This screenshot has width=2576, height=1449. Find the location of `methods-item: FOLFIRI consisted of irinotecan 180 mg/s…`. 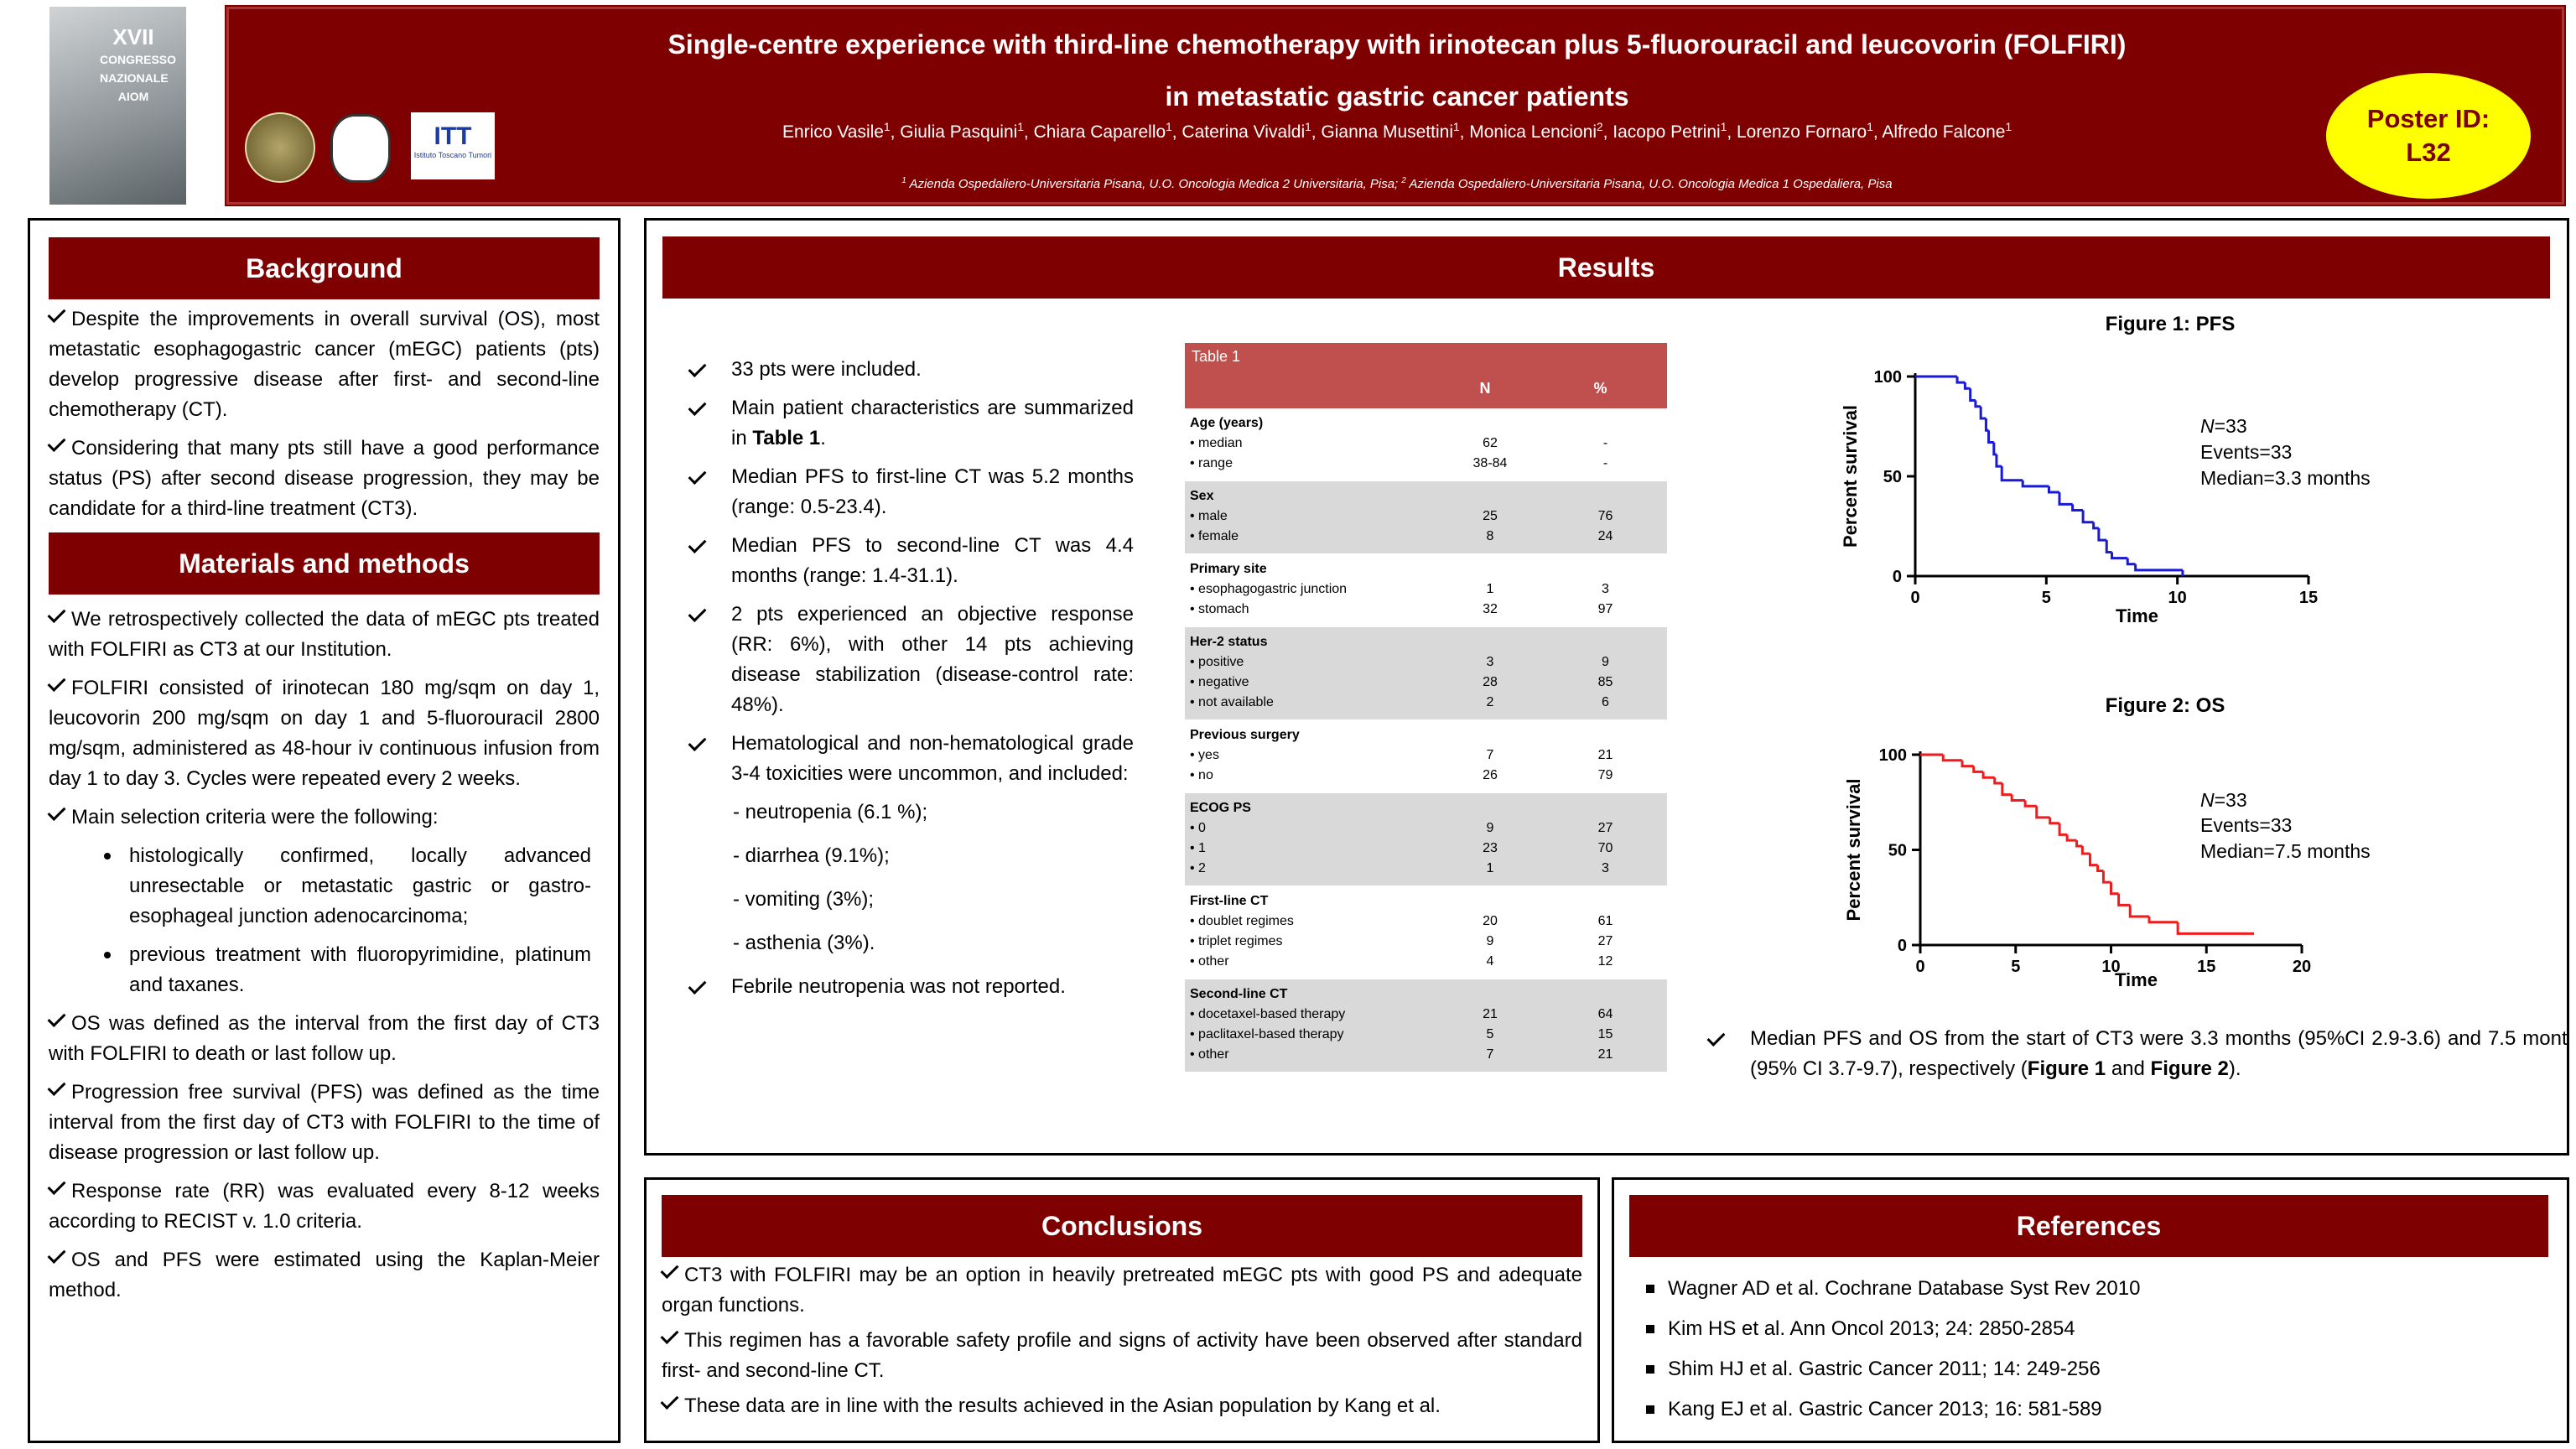

methods-item: FOLFIRI consisted of irinotecan 180 mg/s… is located at coordinates (324, 733).